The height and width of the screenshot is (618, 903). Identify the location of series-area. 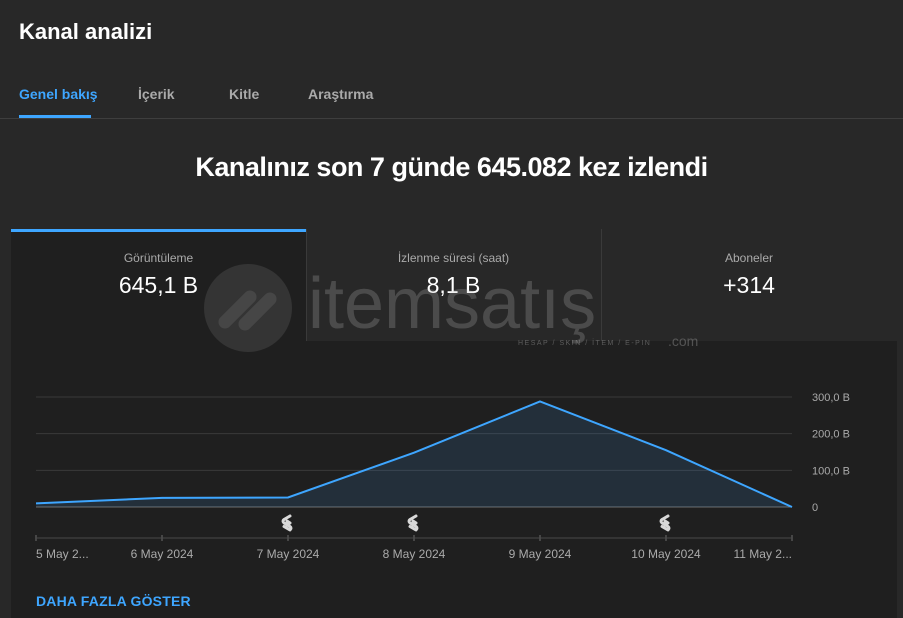
(414, 454).